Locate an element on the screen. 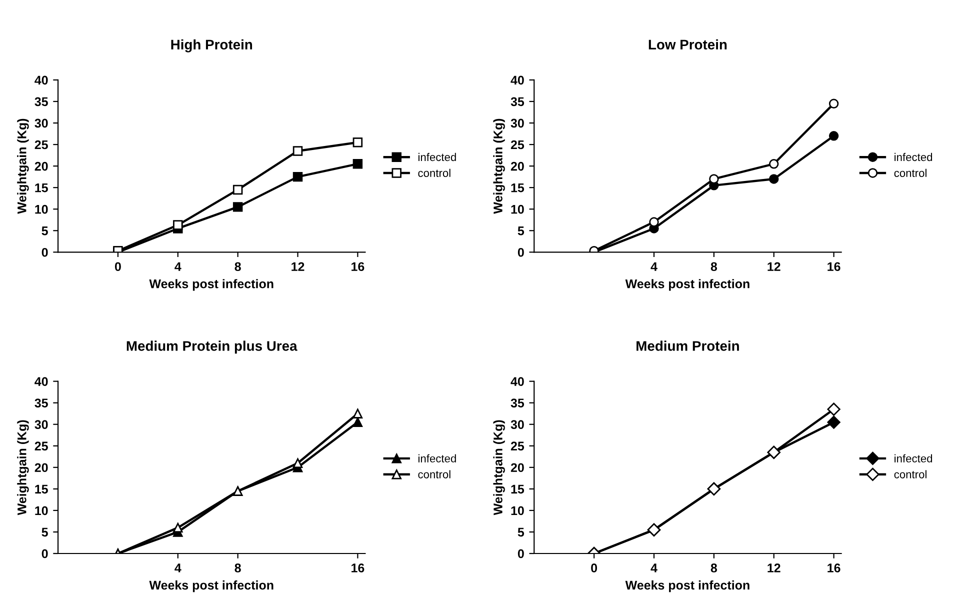  chart-title: Low Protein is located at coordinates (687, 44).